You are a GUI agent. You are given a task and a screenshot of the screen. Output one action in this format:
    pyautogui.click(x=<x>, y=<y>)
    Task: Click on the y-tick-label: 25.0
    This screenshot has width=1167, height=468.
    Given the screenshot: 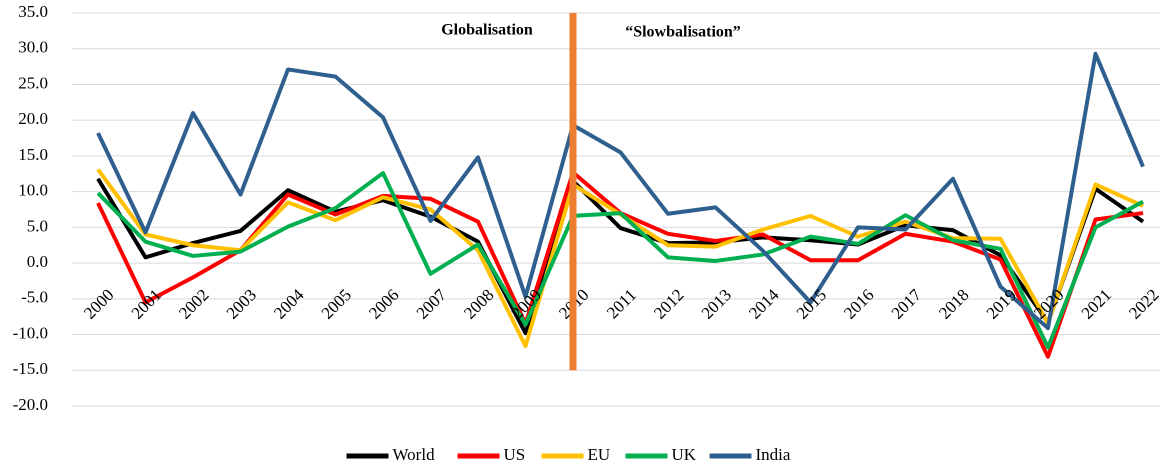 What is the action you would take?
    pyautogui.click(x=33, y=82)
    